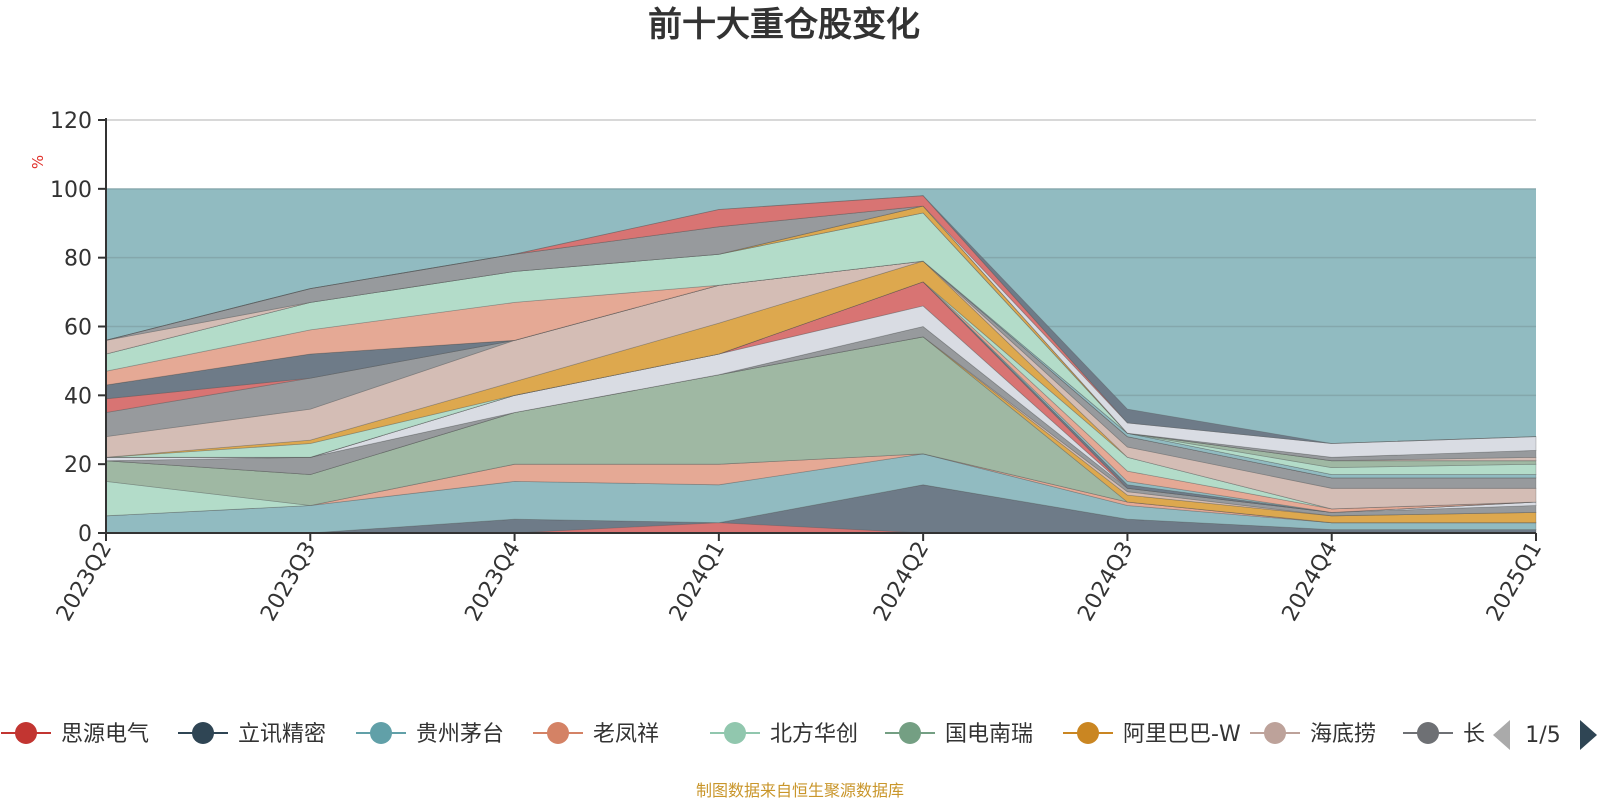  What do you see at coordinates (1105, 582) in the screenshot?
I see `x-tick-label: 2024Q3` at bounding box center [1105, 582].